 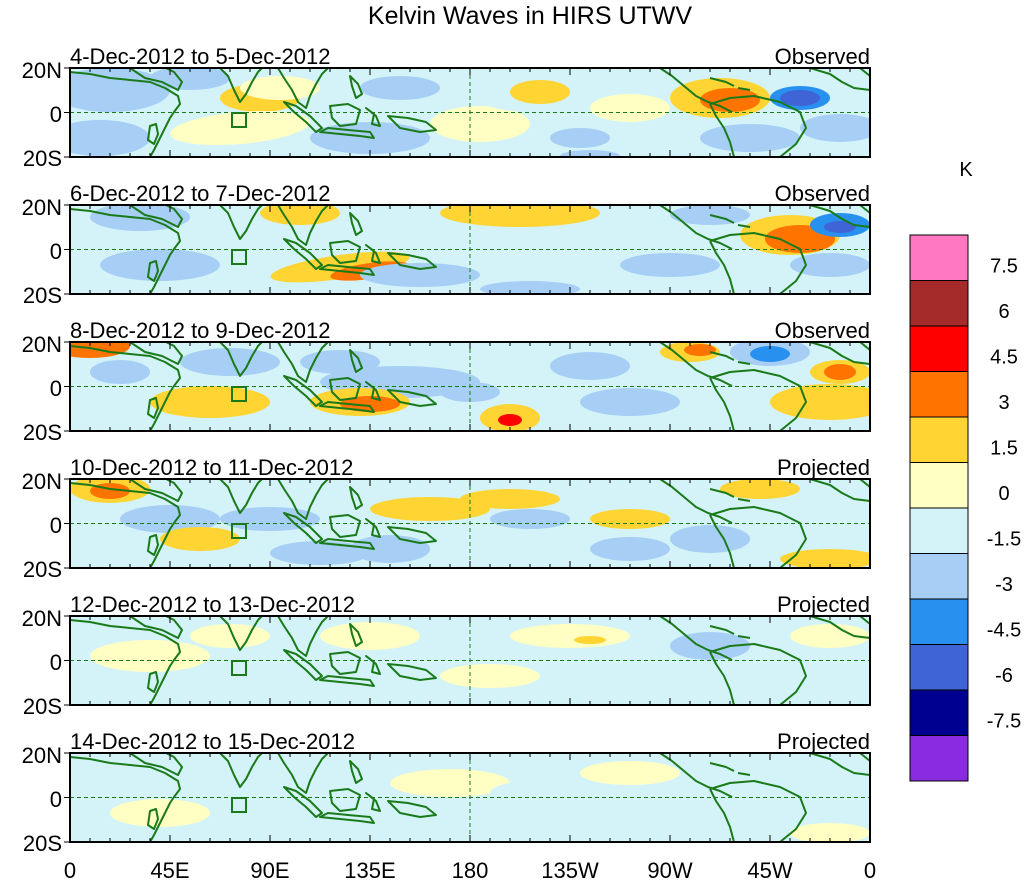 I want to click on colorbar-unit: K, so click(x=966, y=170).